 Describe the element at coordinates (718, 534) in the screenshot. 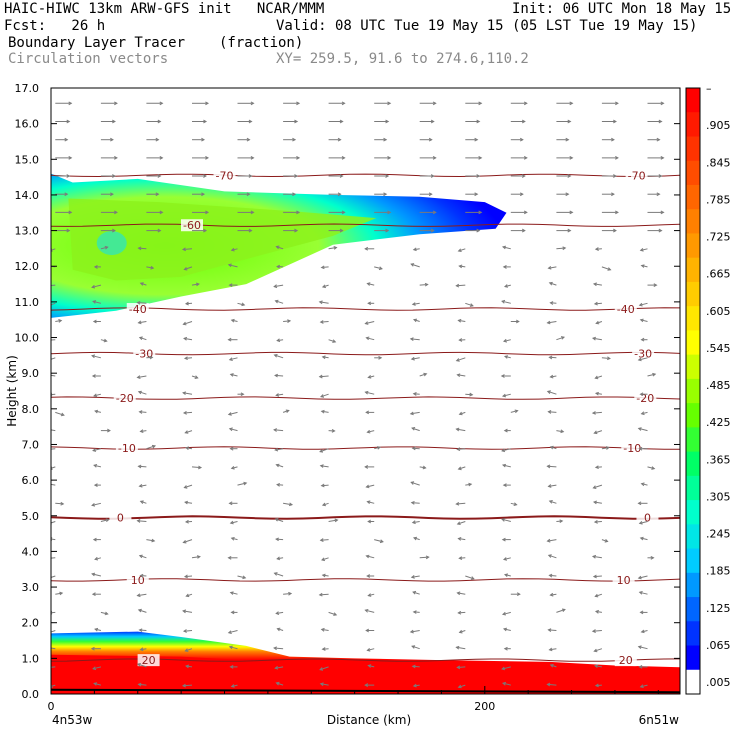

I see `colorbar-label: .245` at that location.